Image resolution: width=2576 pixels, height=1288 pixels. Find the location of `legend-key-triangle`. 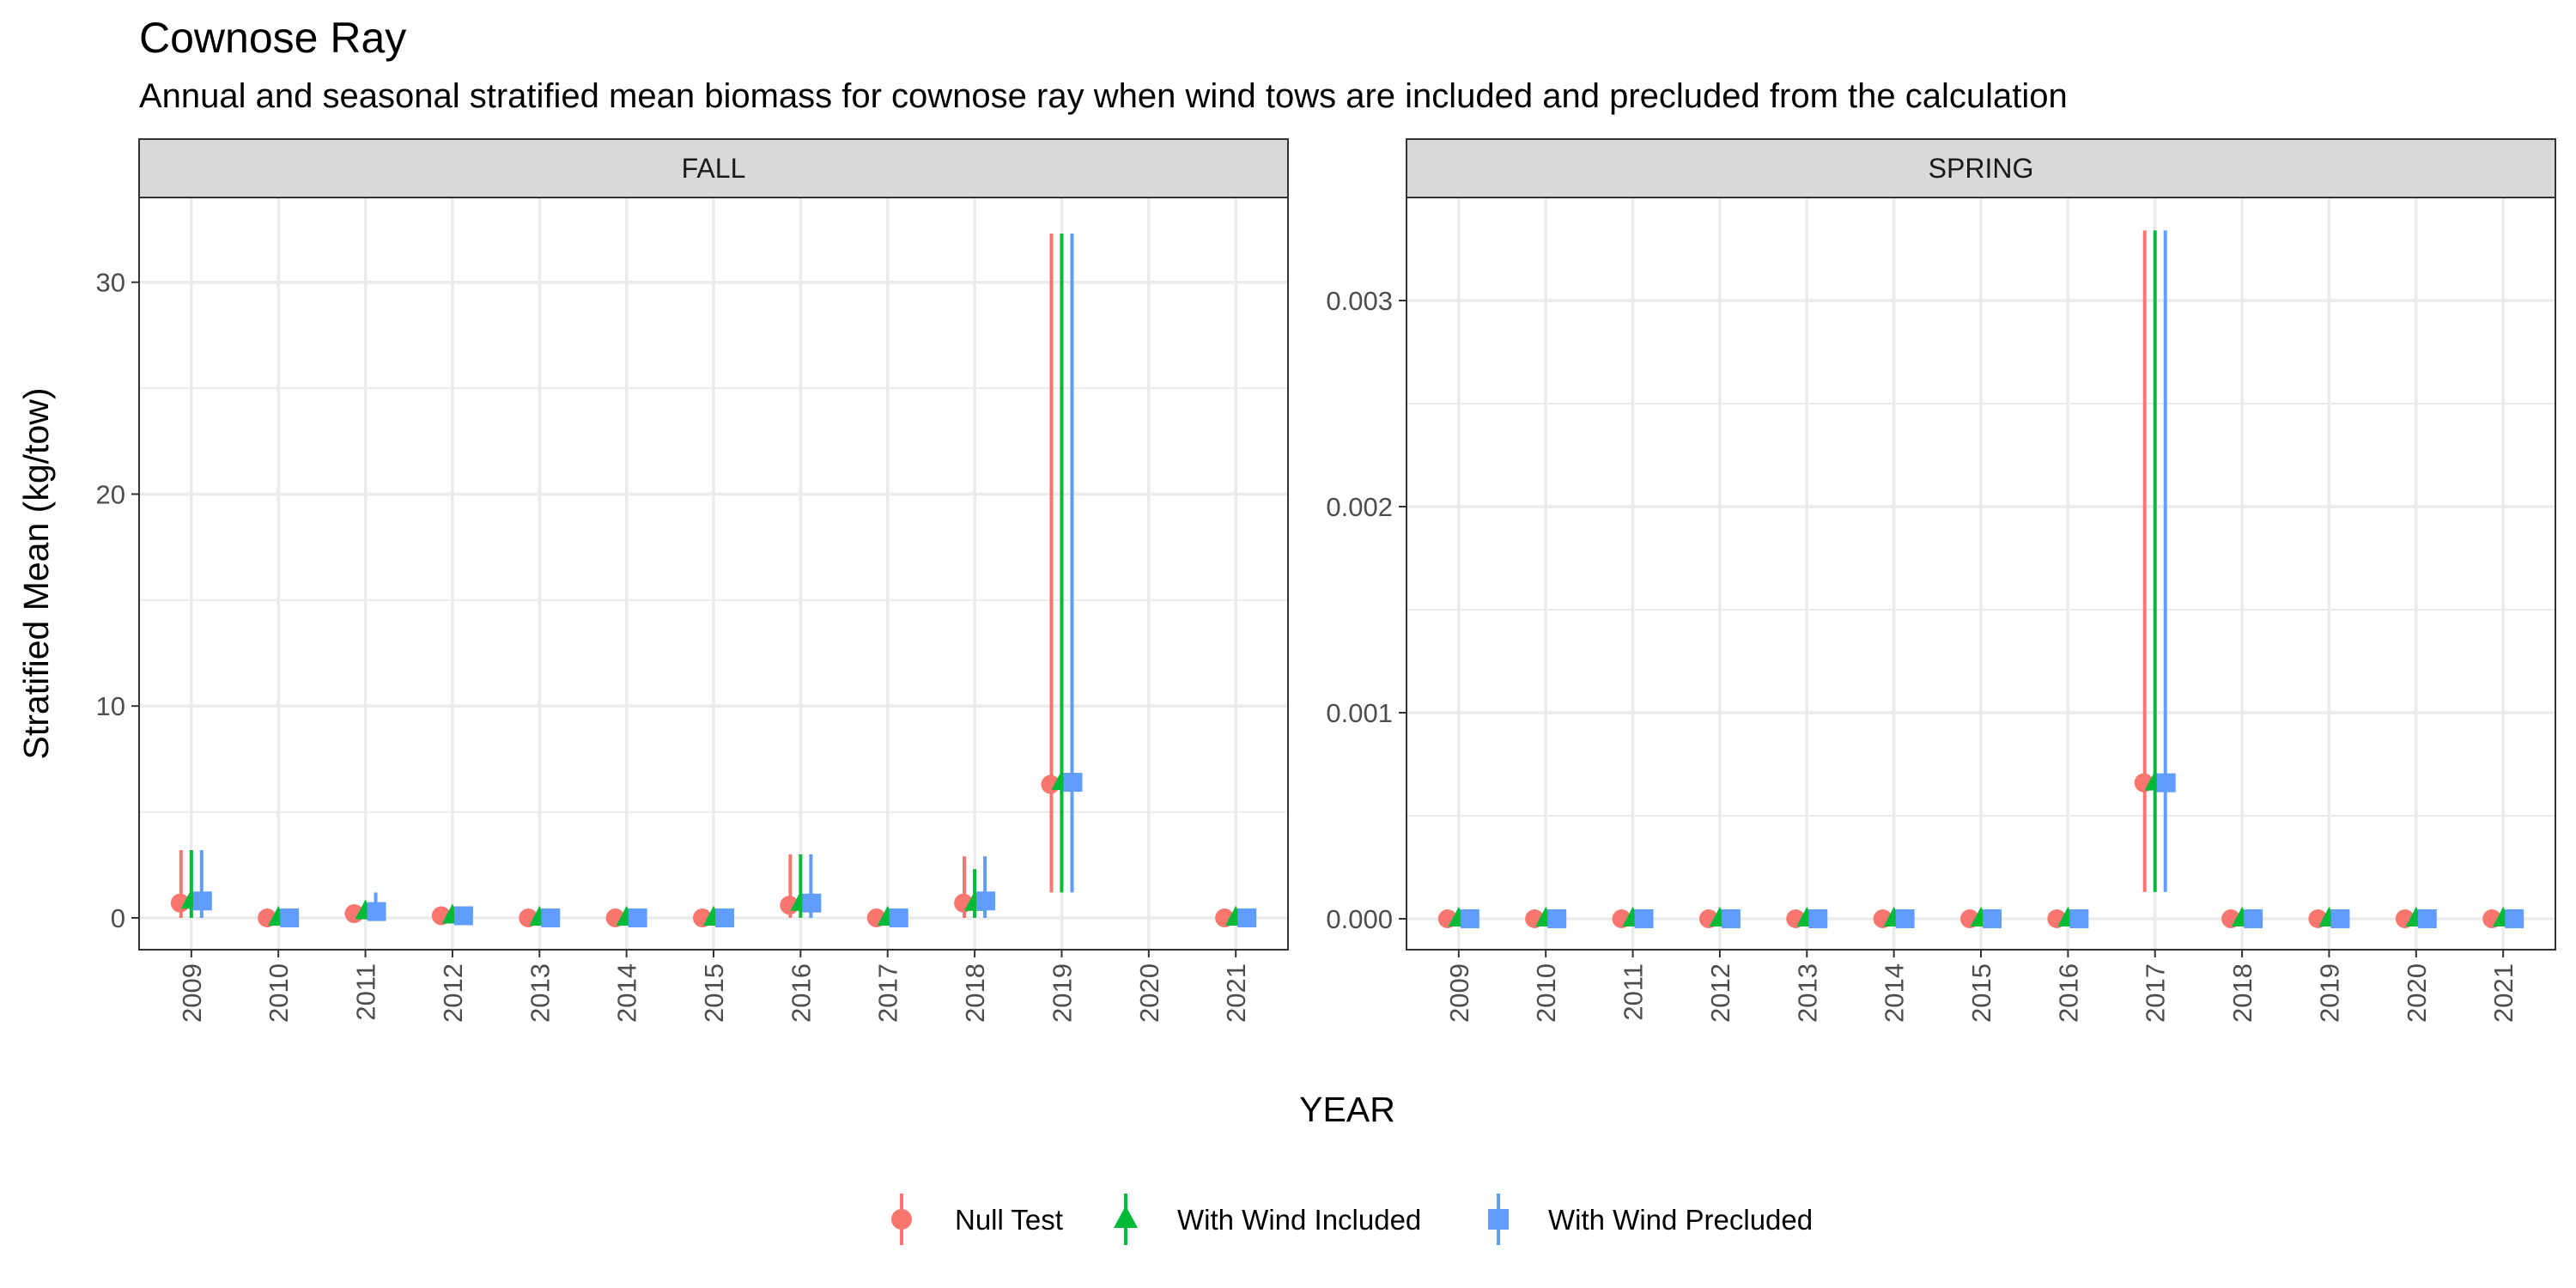

legend-key-triangle is located at coordinates (1126, 1217).